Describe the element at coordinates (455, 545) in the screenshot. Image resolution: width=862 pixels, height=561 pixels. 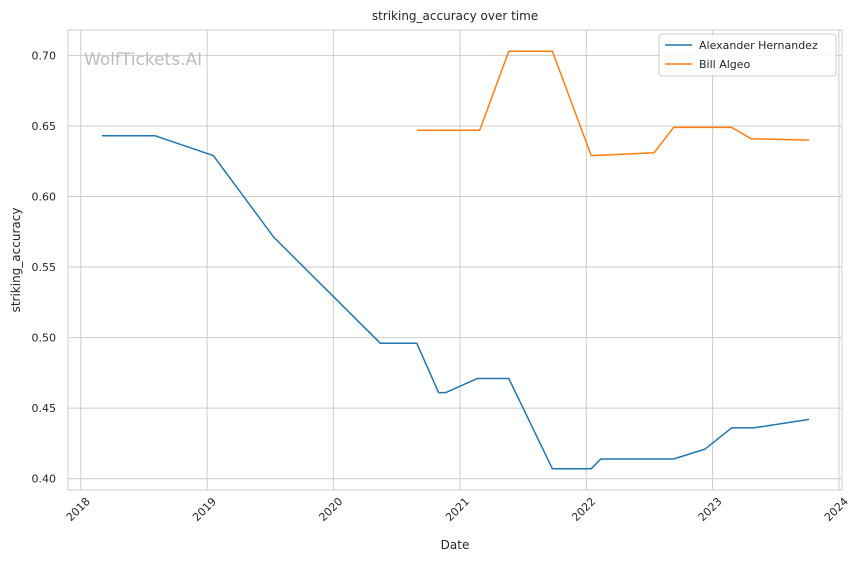
I see `x-axis-label: Date` at that location.